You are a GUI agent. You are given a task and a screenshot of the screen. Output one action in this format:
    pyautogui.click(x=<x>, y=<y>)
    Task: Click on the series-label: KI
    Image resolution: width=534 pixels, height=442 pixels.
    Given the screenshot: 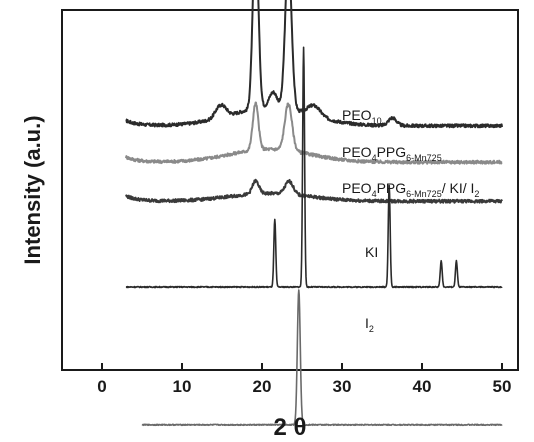 What is the action you would take?
    pyautogui.click(x=371, y=252)
    